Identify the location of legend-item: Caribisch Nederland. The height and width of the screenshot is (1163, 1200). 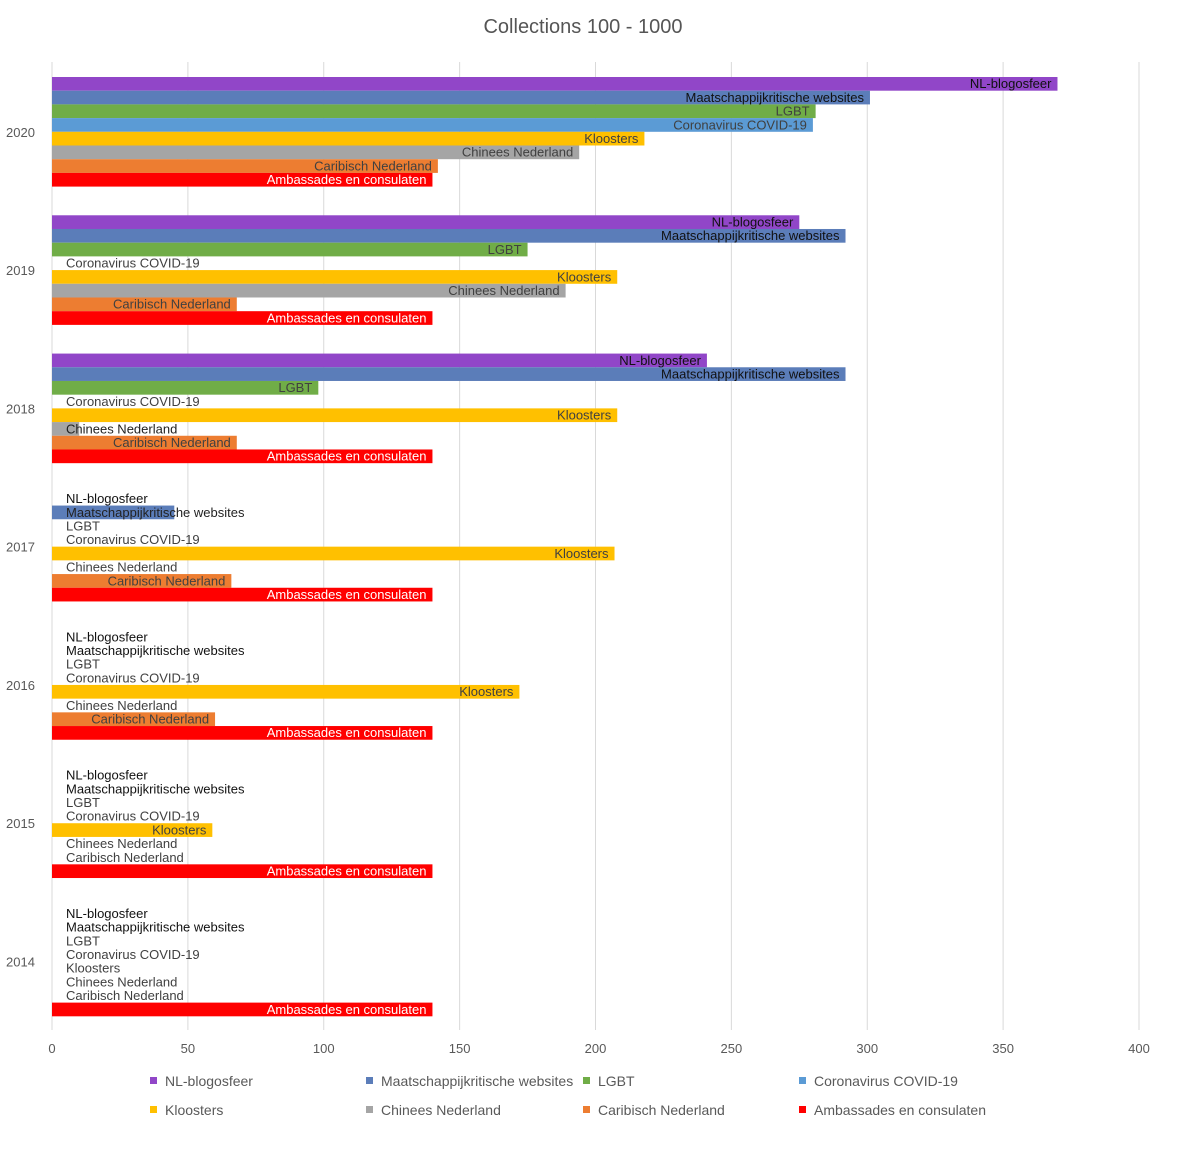
(691, 1109).